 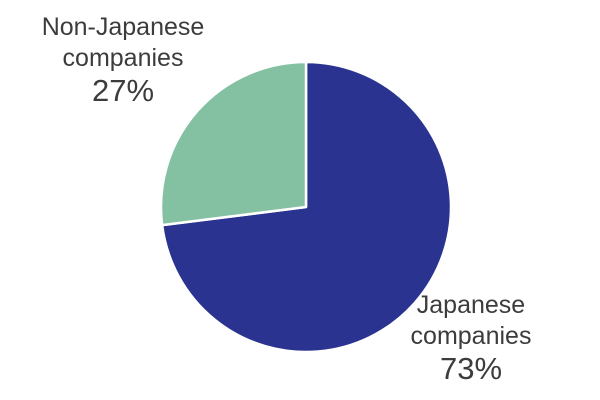 I want to click on label-japanese-line1: Japanese, so click(x=471, y=305).